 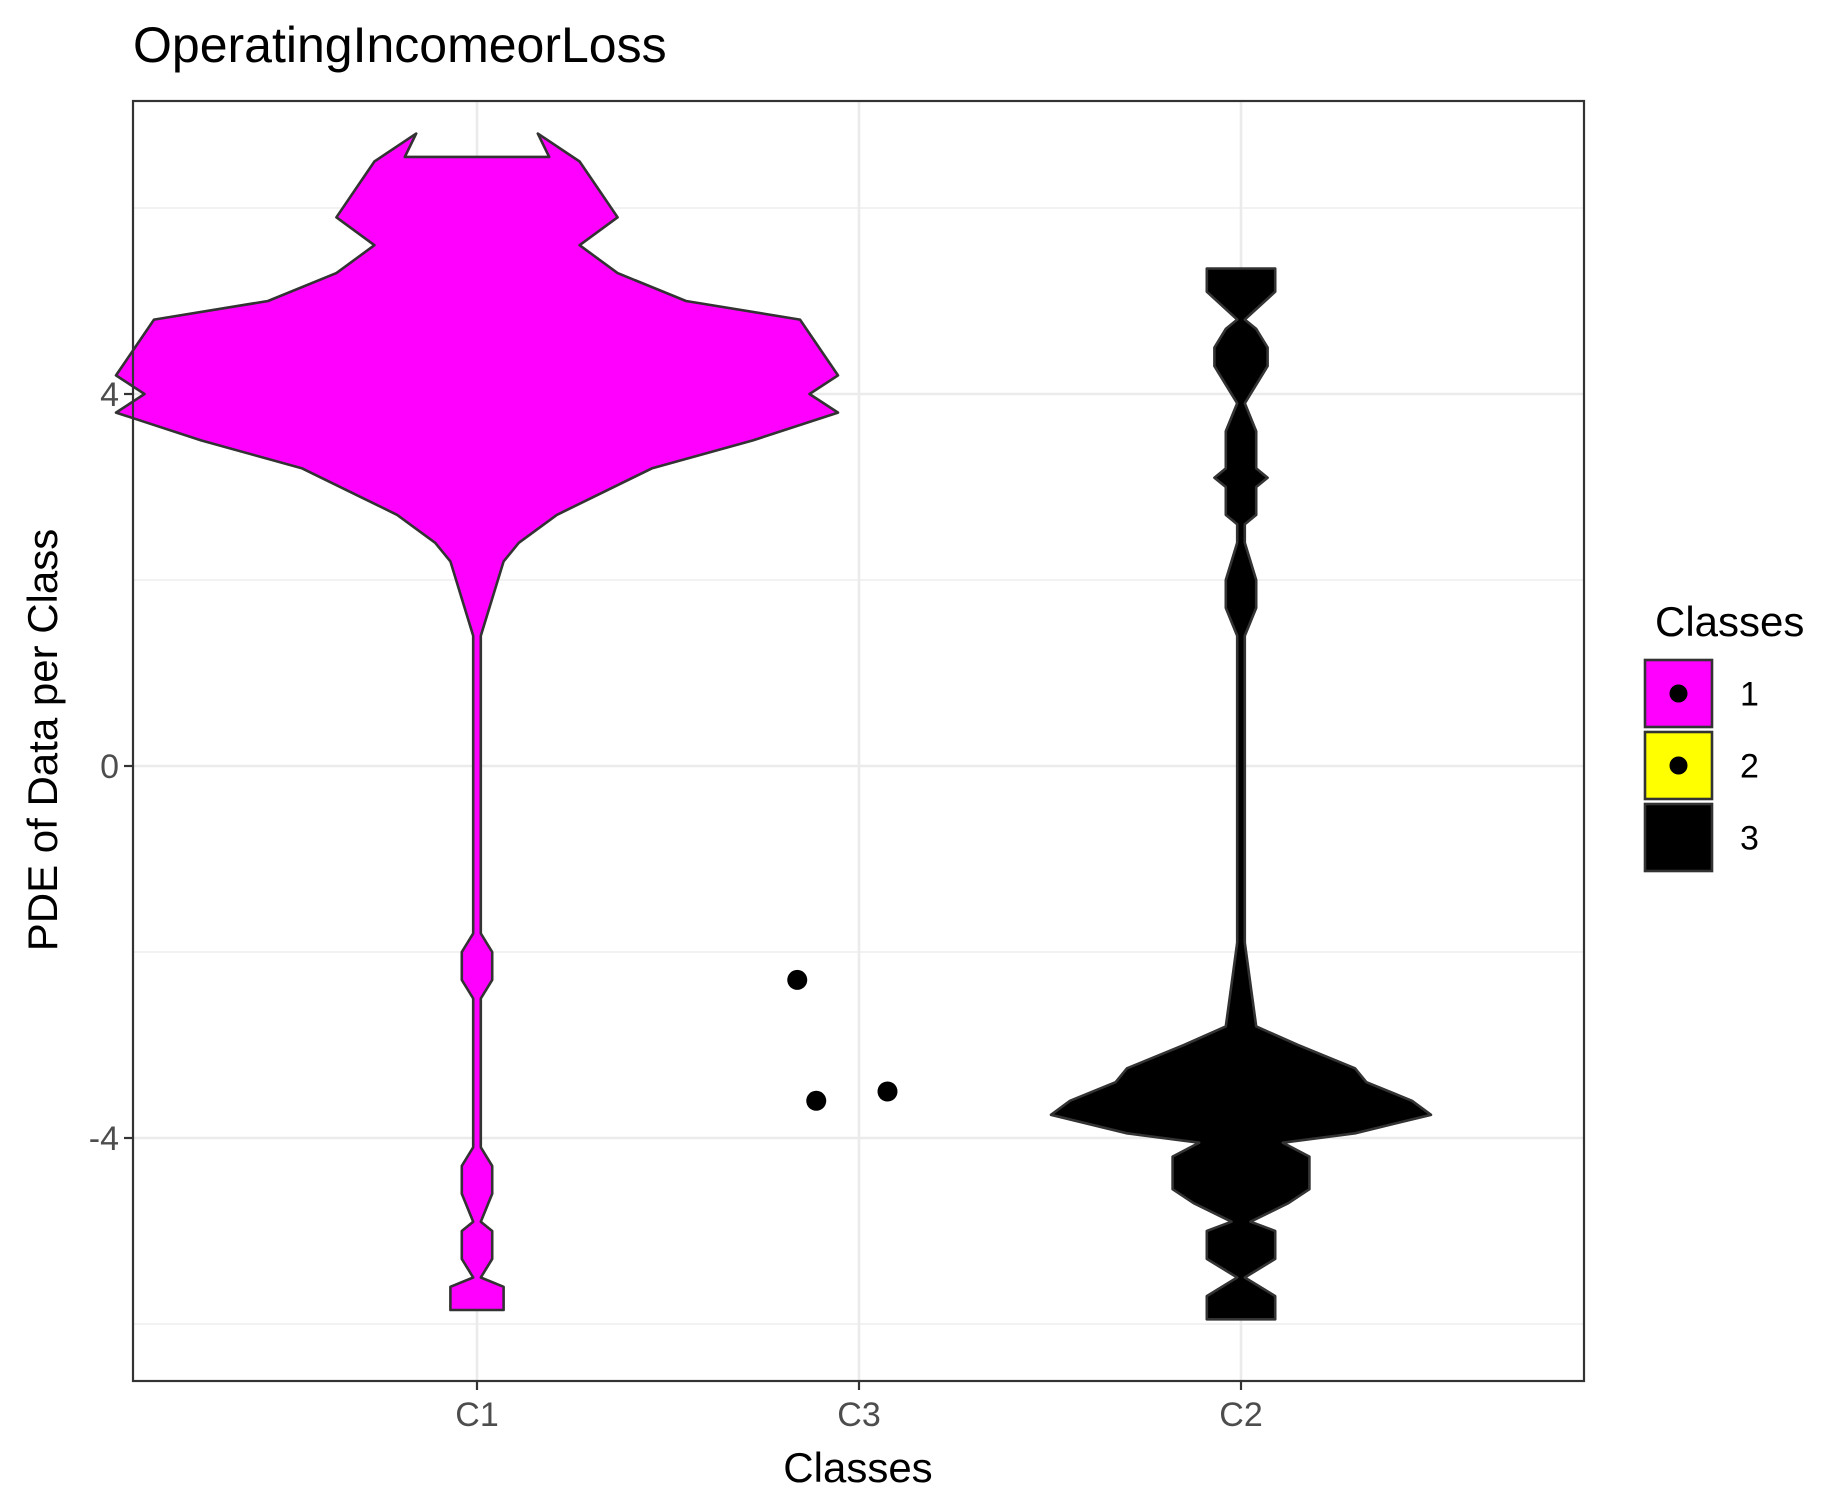 What do you see at coordinates (104, 1139) in the screenshot?
I see `y-tick-label: -4` at bounding box center [104, 1139].